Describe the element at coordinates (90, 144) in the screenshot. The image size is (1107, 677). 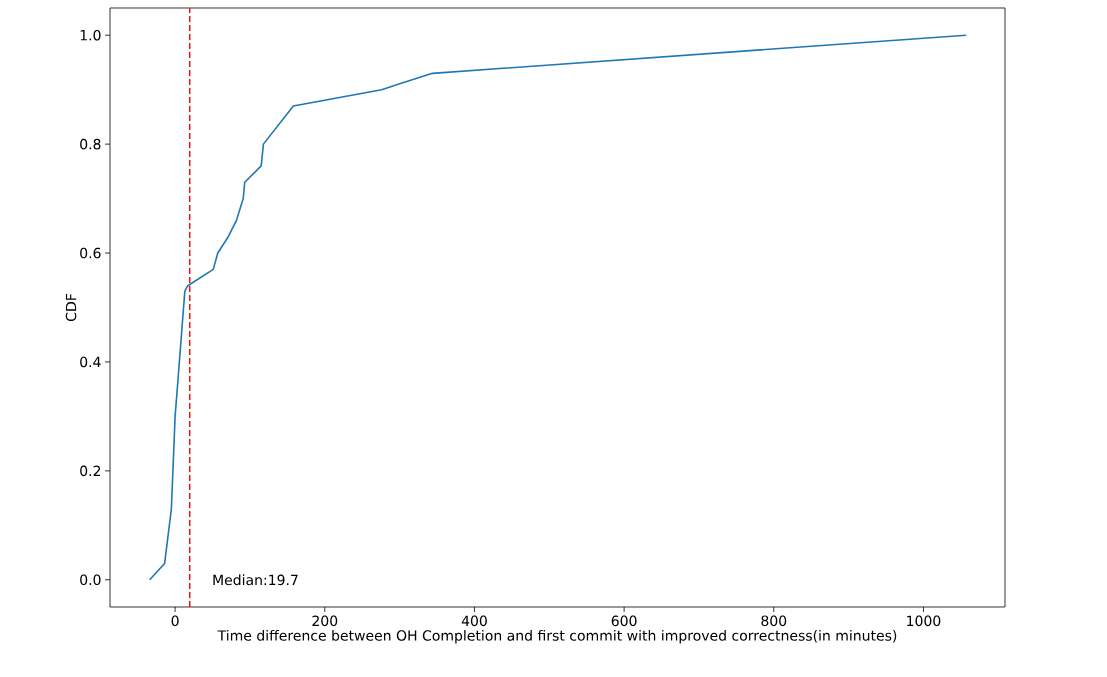
I see `y-tick-label: 0.8` at that location.